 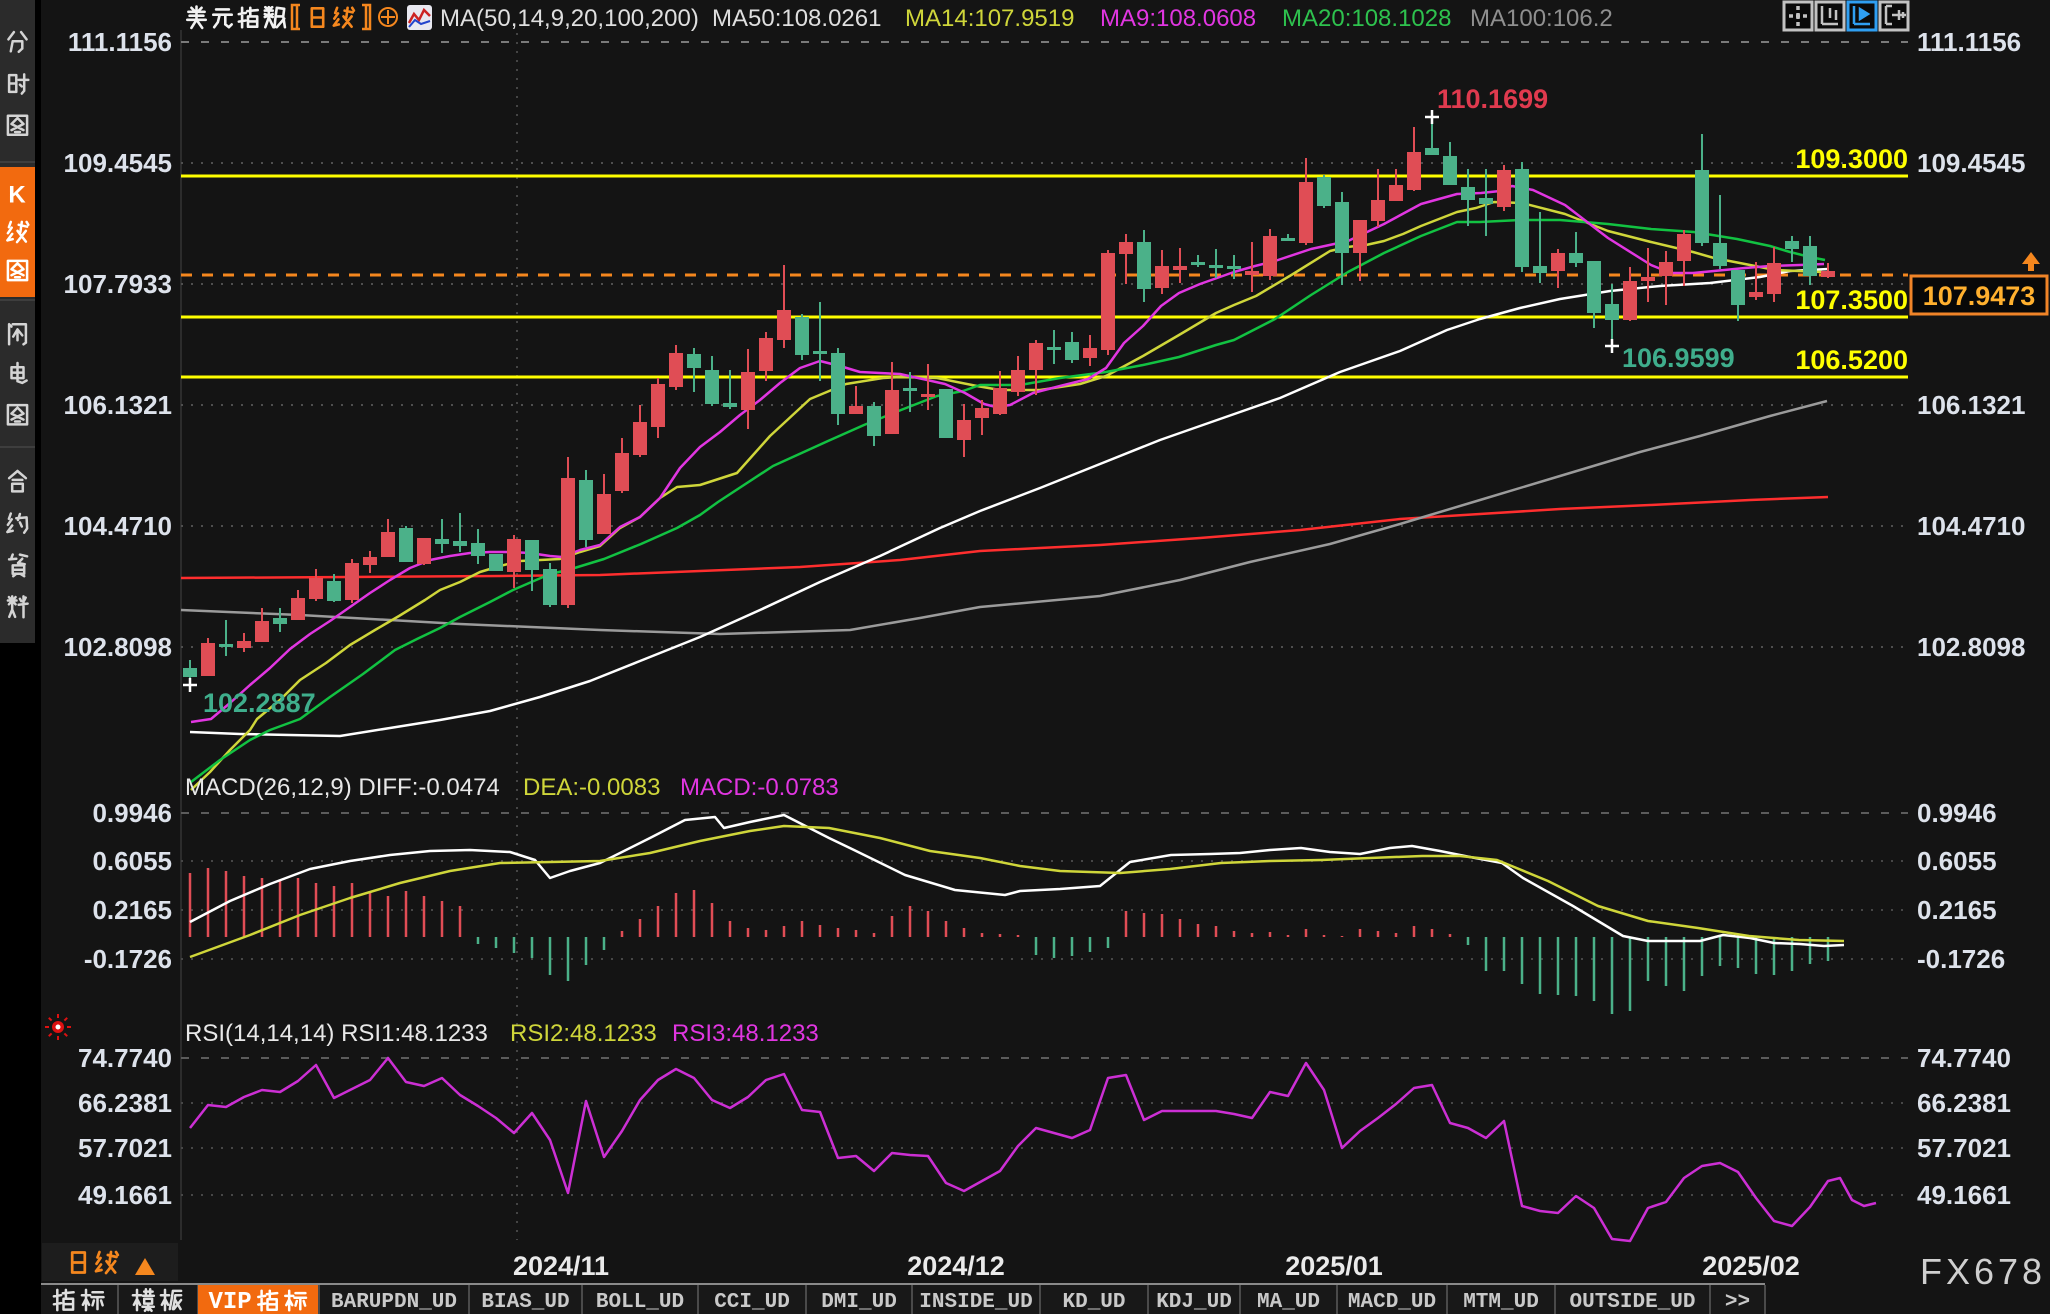 I want to click on svg-text: MA20:108.1028, so click(x=1366, y=18).